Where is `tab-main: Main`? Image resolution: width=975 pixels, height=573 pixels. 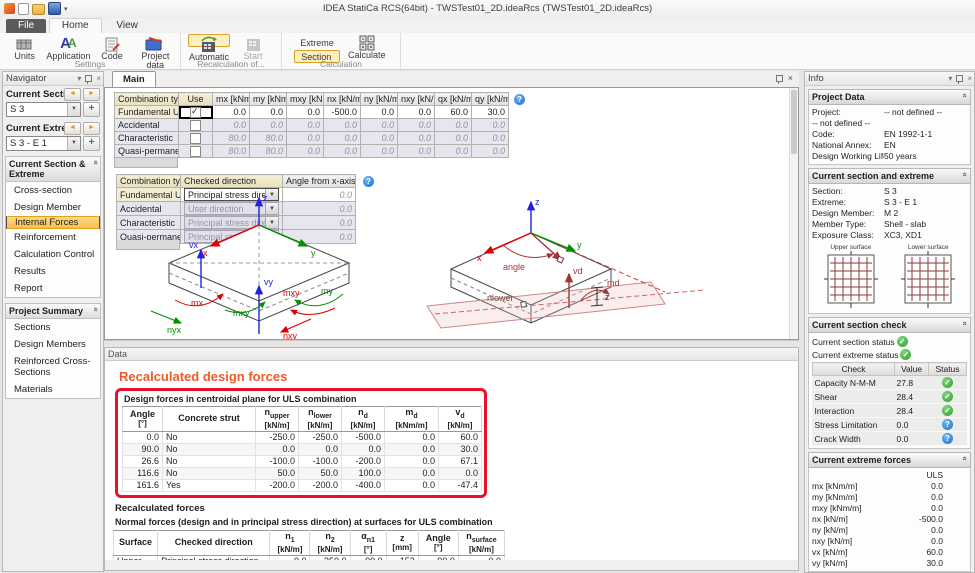
tab-main: Main is located at coordinates (134, 79).